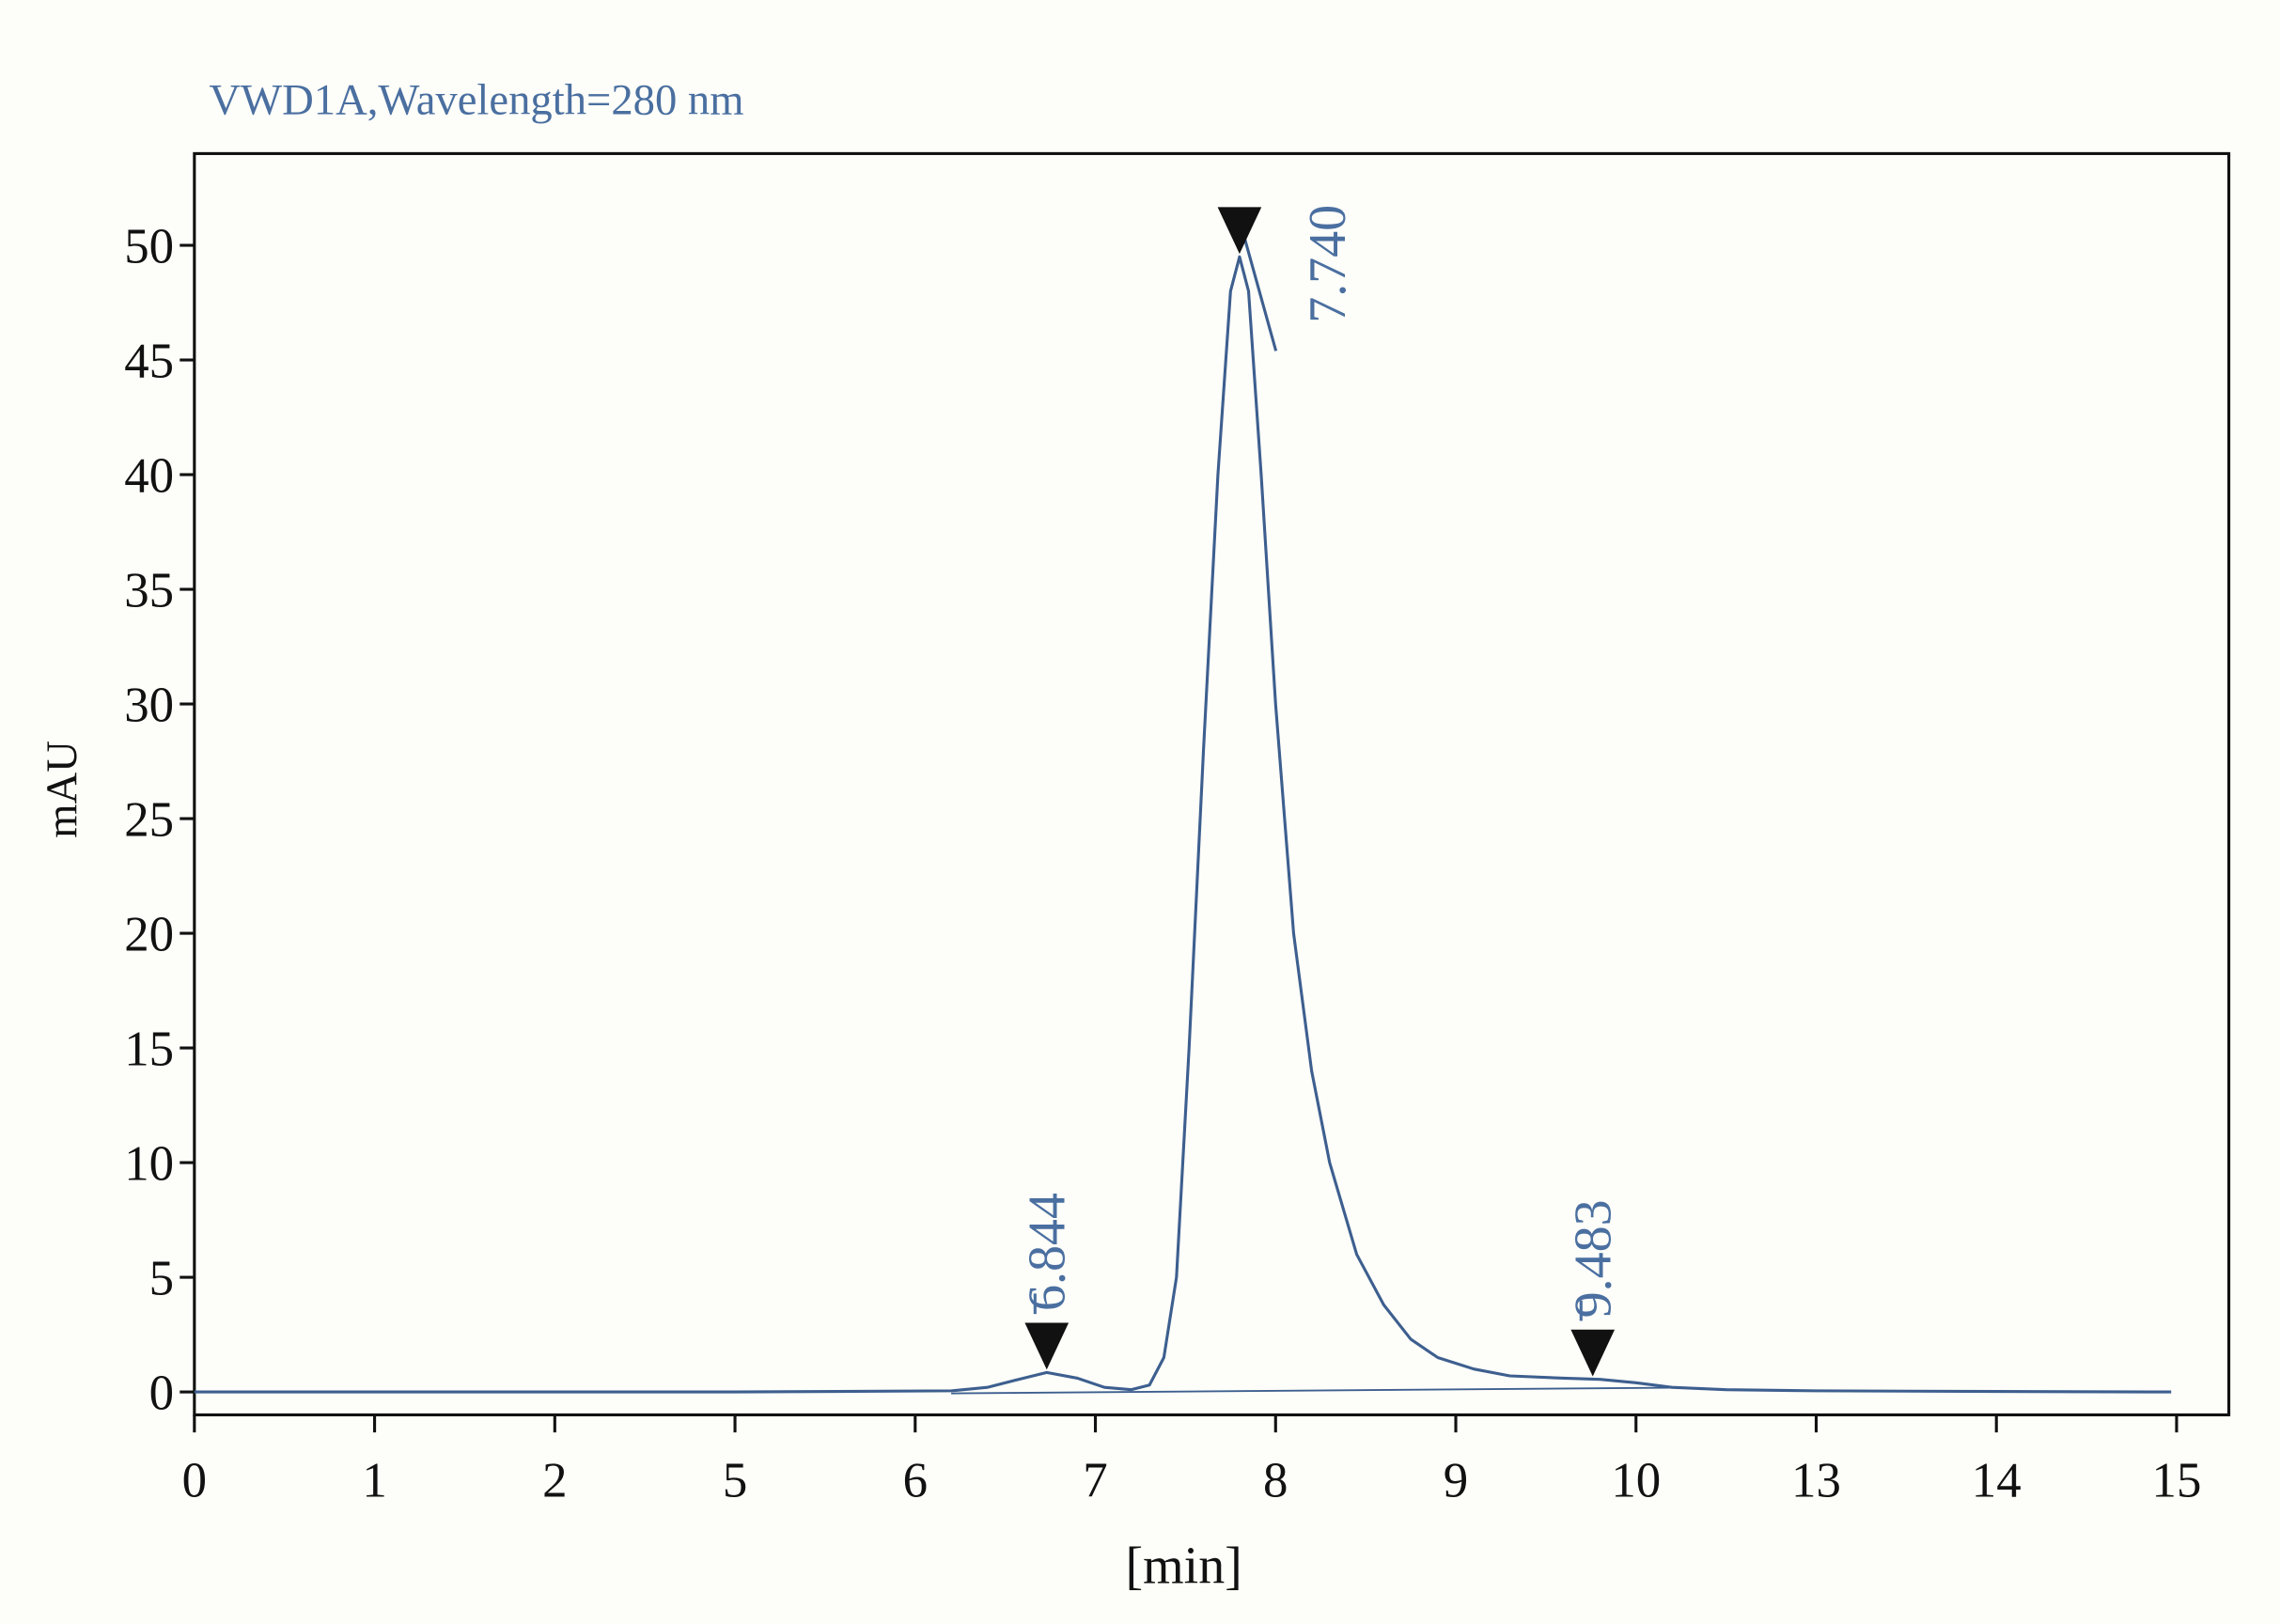 The height and width of the screenshot is (1624, 2280). What do you see at coordinates (149, 476) in the screenshot?
I see `y-tick-label: 40` at bounding box center [149, 476].